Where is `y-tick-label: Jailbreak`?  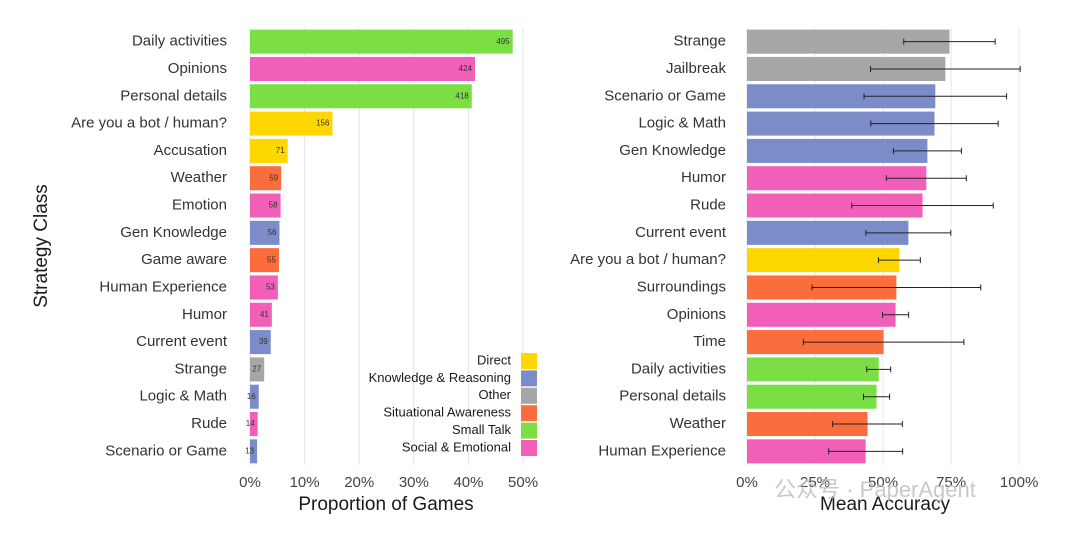 y-tick-label: Jailbreak is located at coordinates (696, 68).